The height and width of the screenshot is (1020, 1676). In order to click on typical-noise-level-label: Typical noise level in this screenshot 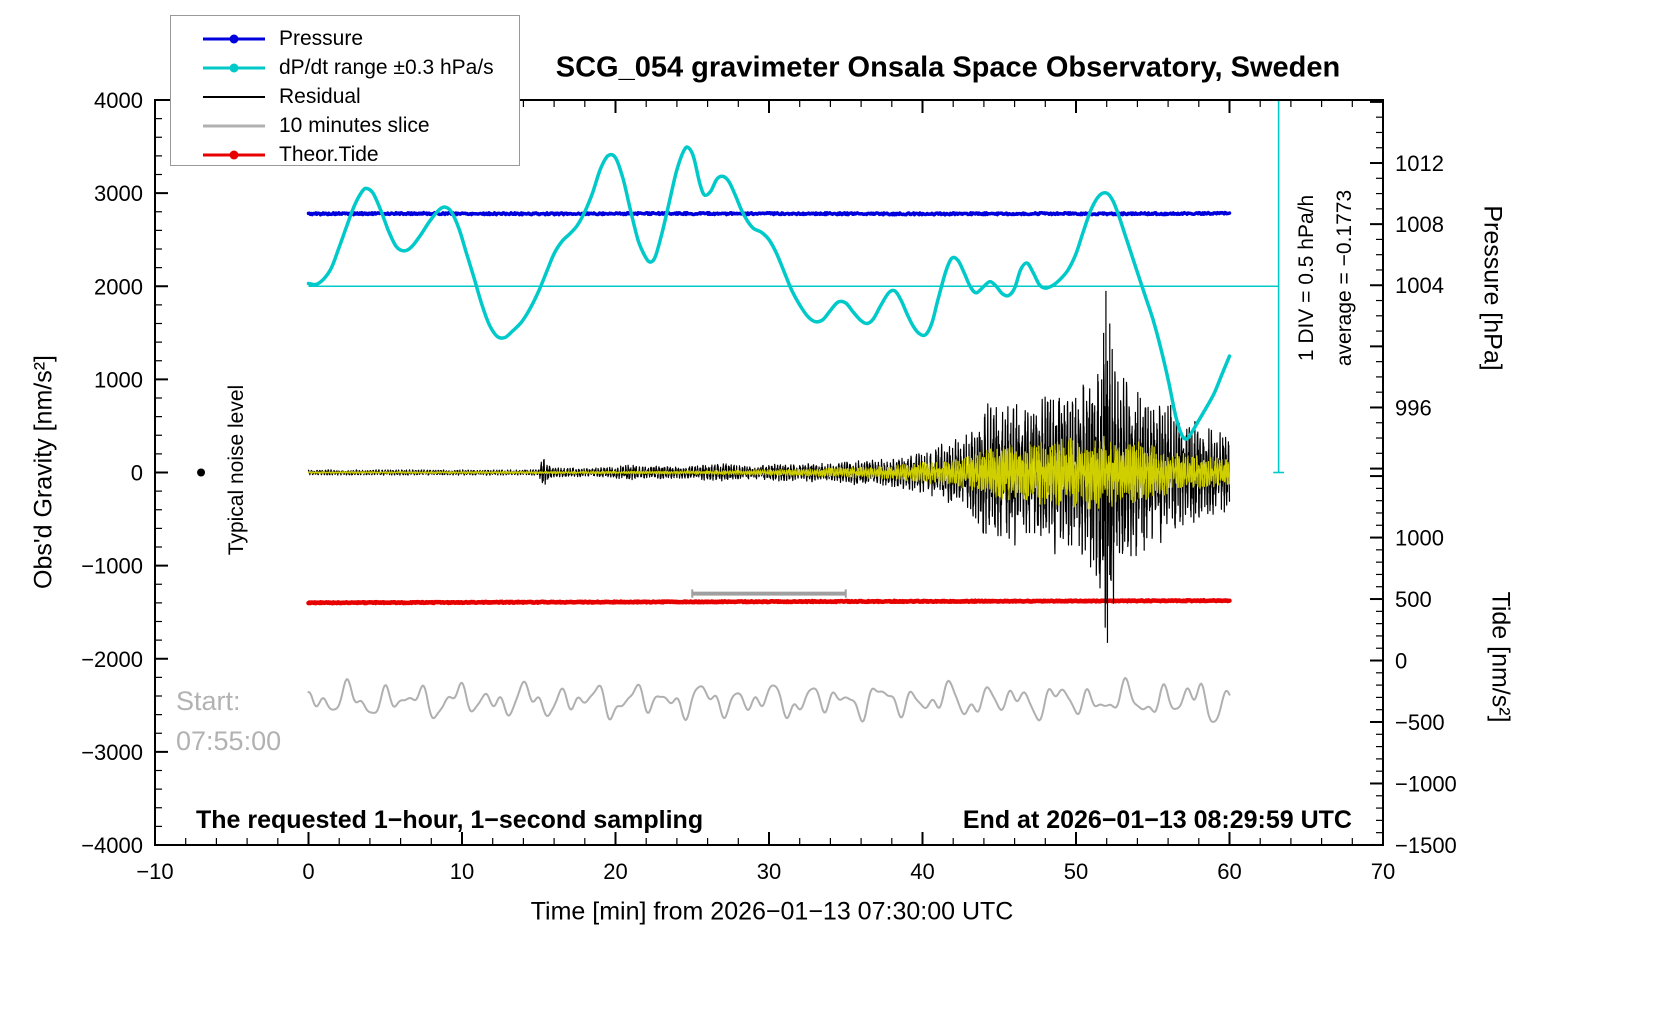, I will do `click(236, 470)`.